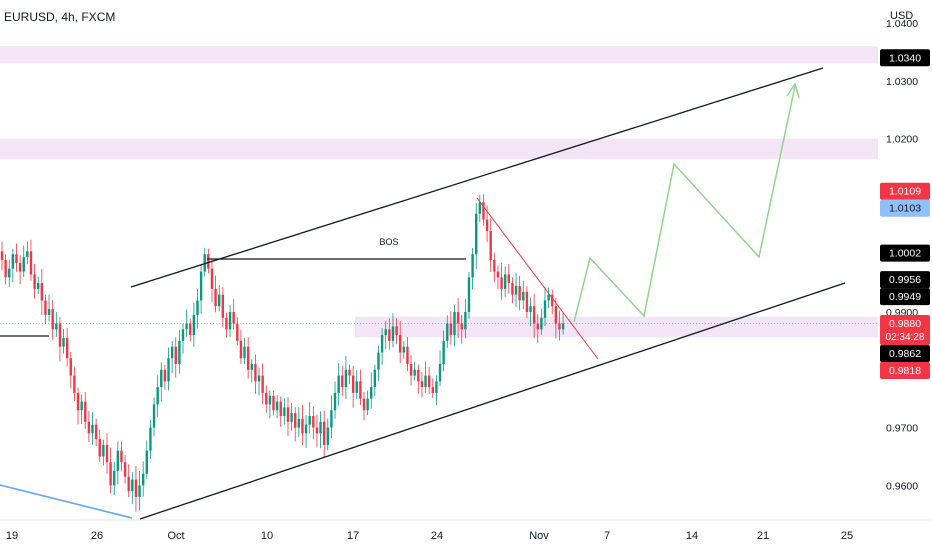  Describe the element at coordinates (439, 148) in the screenshot. I see `supply-zone-middle` at that location.